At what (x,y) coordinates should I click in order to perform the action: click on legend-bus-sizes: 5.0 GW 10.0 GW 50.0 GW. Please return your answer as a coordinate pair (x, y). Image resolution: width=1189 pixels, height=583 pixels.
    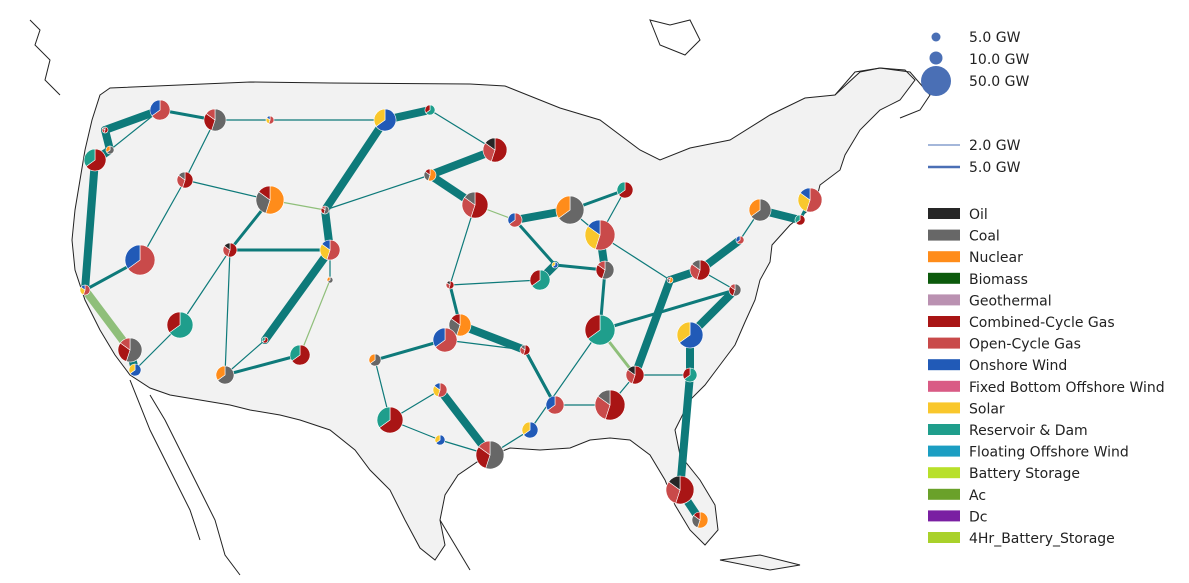
    Looking at the image, I should click on (975, 63).